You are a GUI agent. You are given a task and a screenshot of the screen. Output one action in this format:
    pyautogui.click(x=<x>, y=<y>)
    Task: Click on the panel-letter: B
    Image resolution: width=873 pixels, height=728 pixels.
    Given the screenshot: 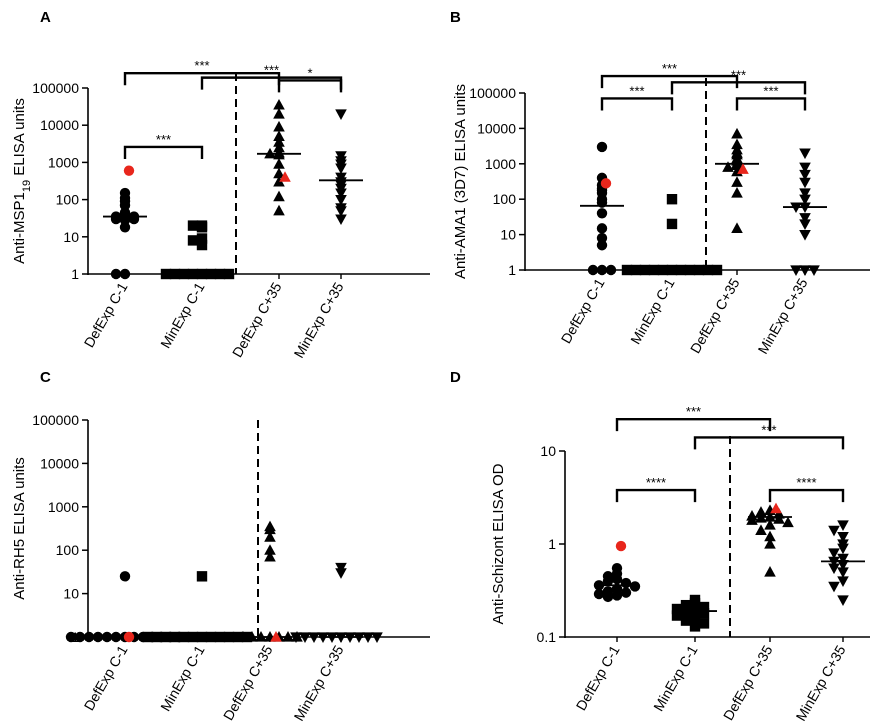 What is the action you would take?
    pyautogui.click(x=455, y=17)
    